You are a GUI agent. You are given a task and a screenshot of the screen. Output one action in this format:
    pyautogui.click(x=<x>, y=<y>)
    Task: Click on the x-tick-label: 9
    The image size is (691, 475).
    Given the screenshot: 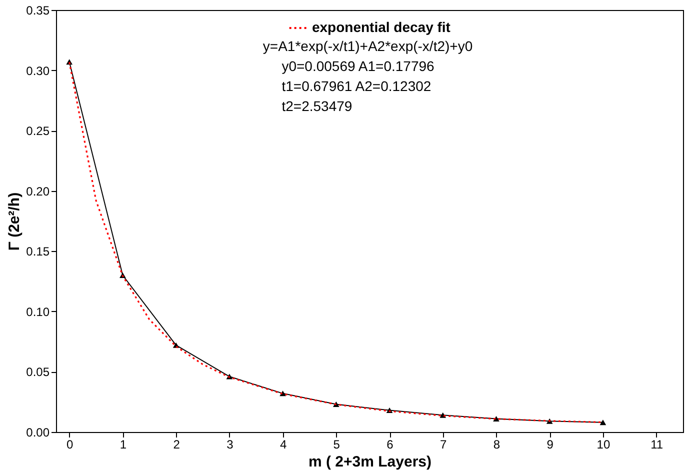 What is the action you would take?
    pyautogui.click(x=550, y=445)
    